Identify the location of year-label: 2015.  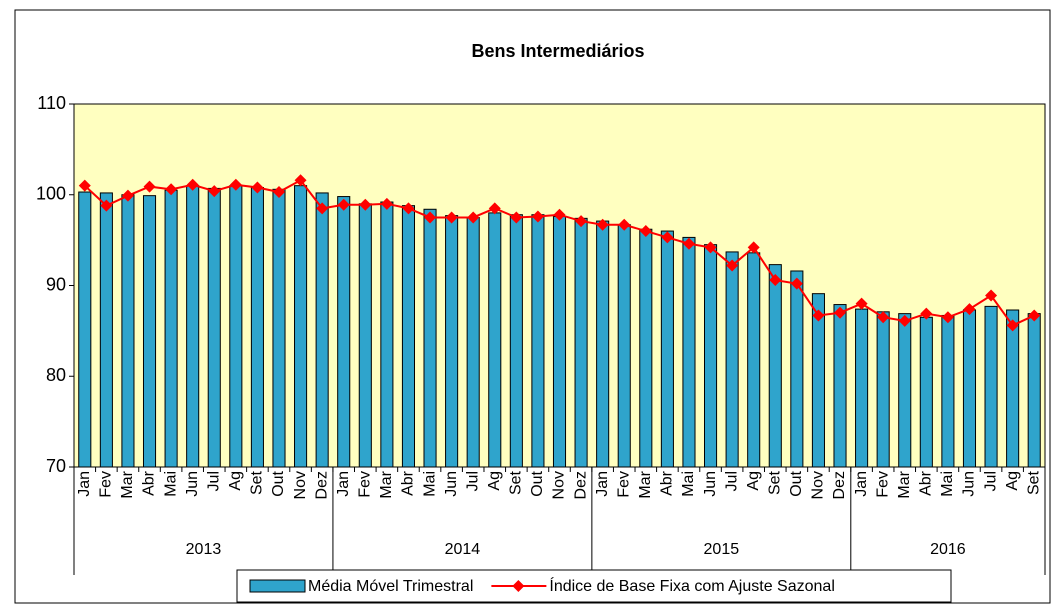
(722, 549).